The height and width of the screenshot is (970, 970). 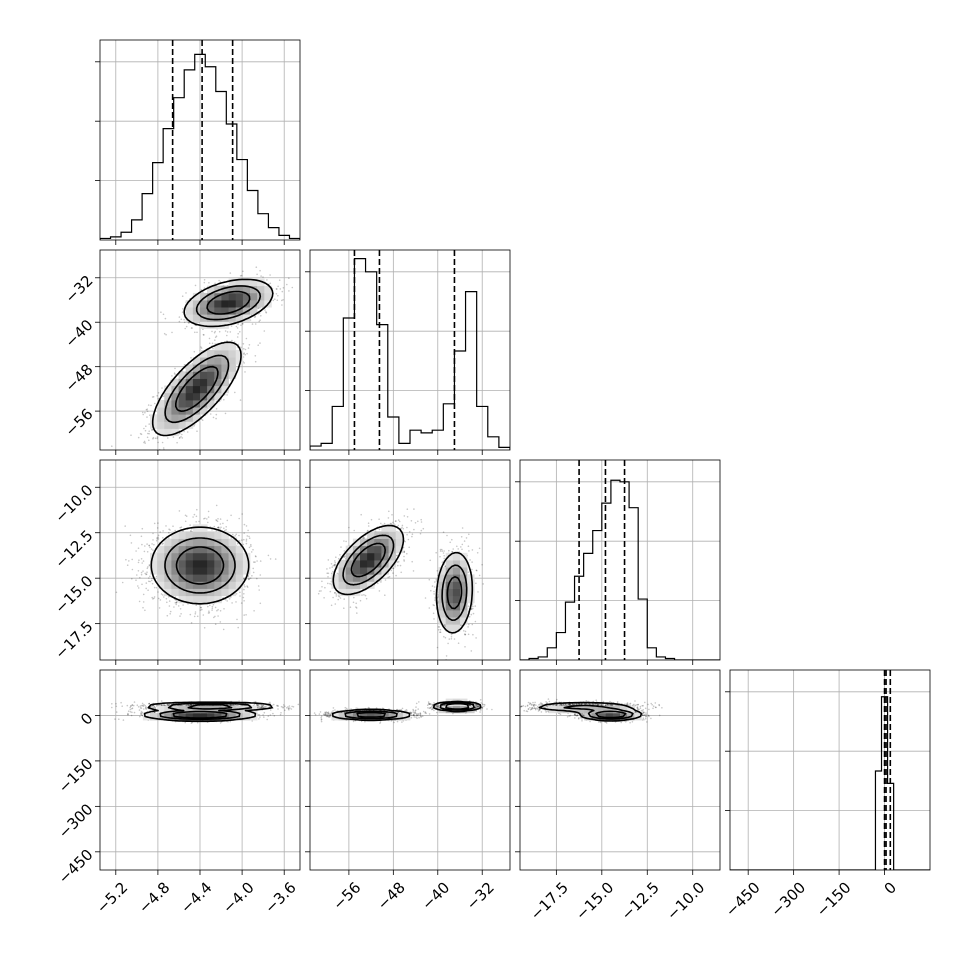 I want to click on panel-frame, so click(x=410, y=350).